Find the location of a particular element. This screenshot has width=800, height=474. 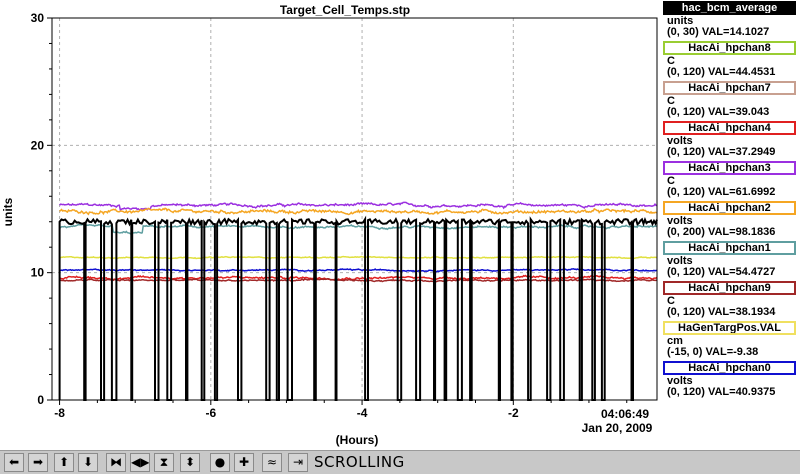

autoscale-button: ● is located at coordinates (220, 462).